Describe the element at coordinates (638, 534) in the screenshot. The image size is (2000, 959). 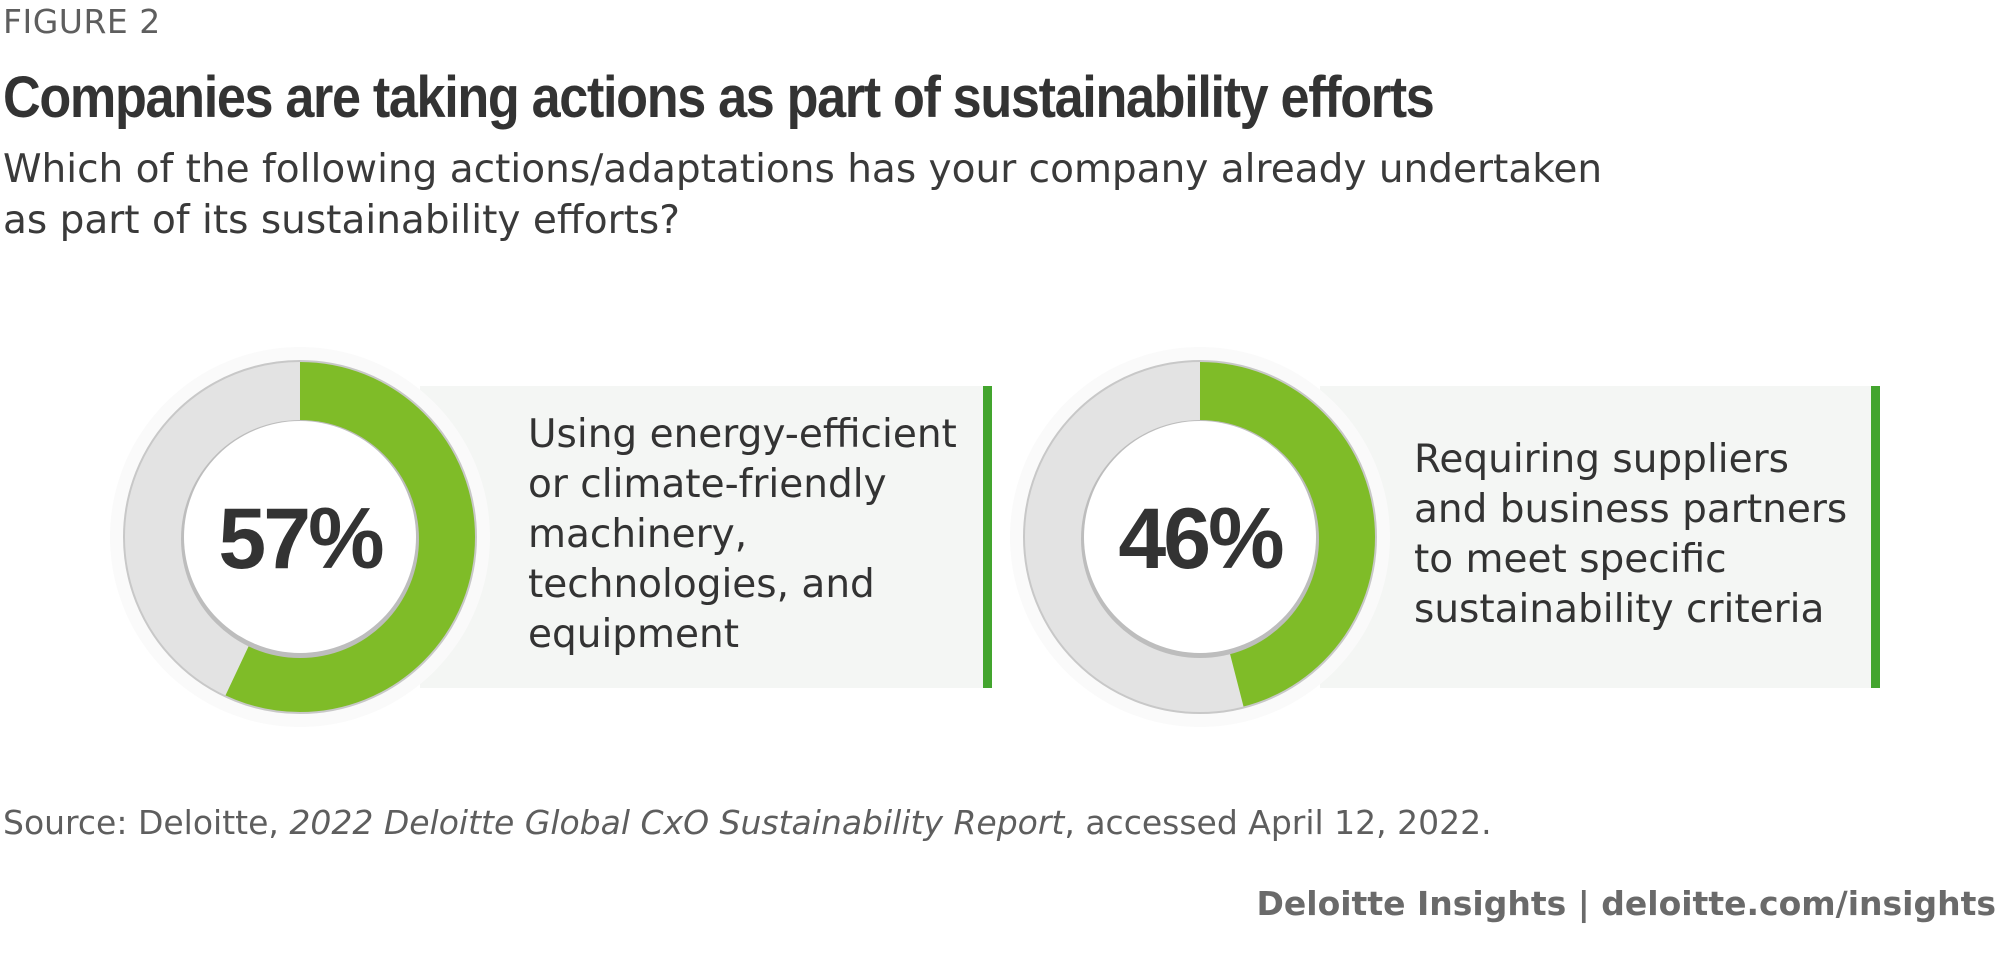
I see `description-line: machinery,` at that location.